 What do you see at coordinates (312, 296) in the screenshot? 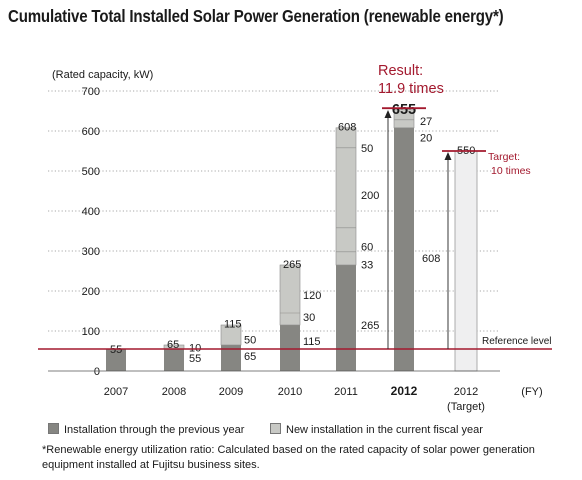
I see `data-label-value: 120` at bounding box center [312, 296].